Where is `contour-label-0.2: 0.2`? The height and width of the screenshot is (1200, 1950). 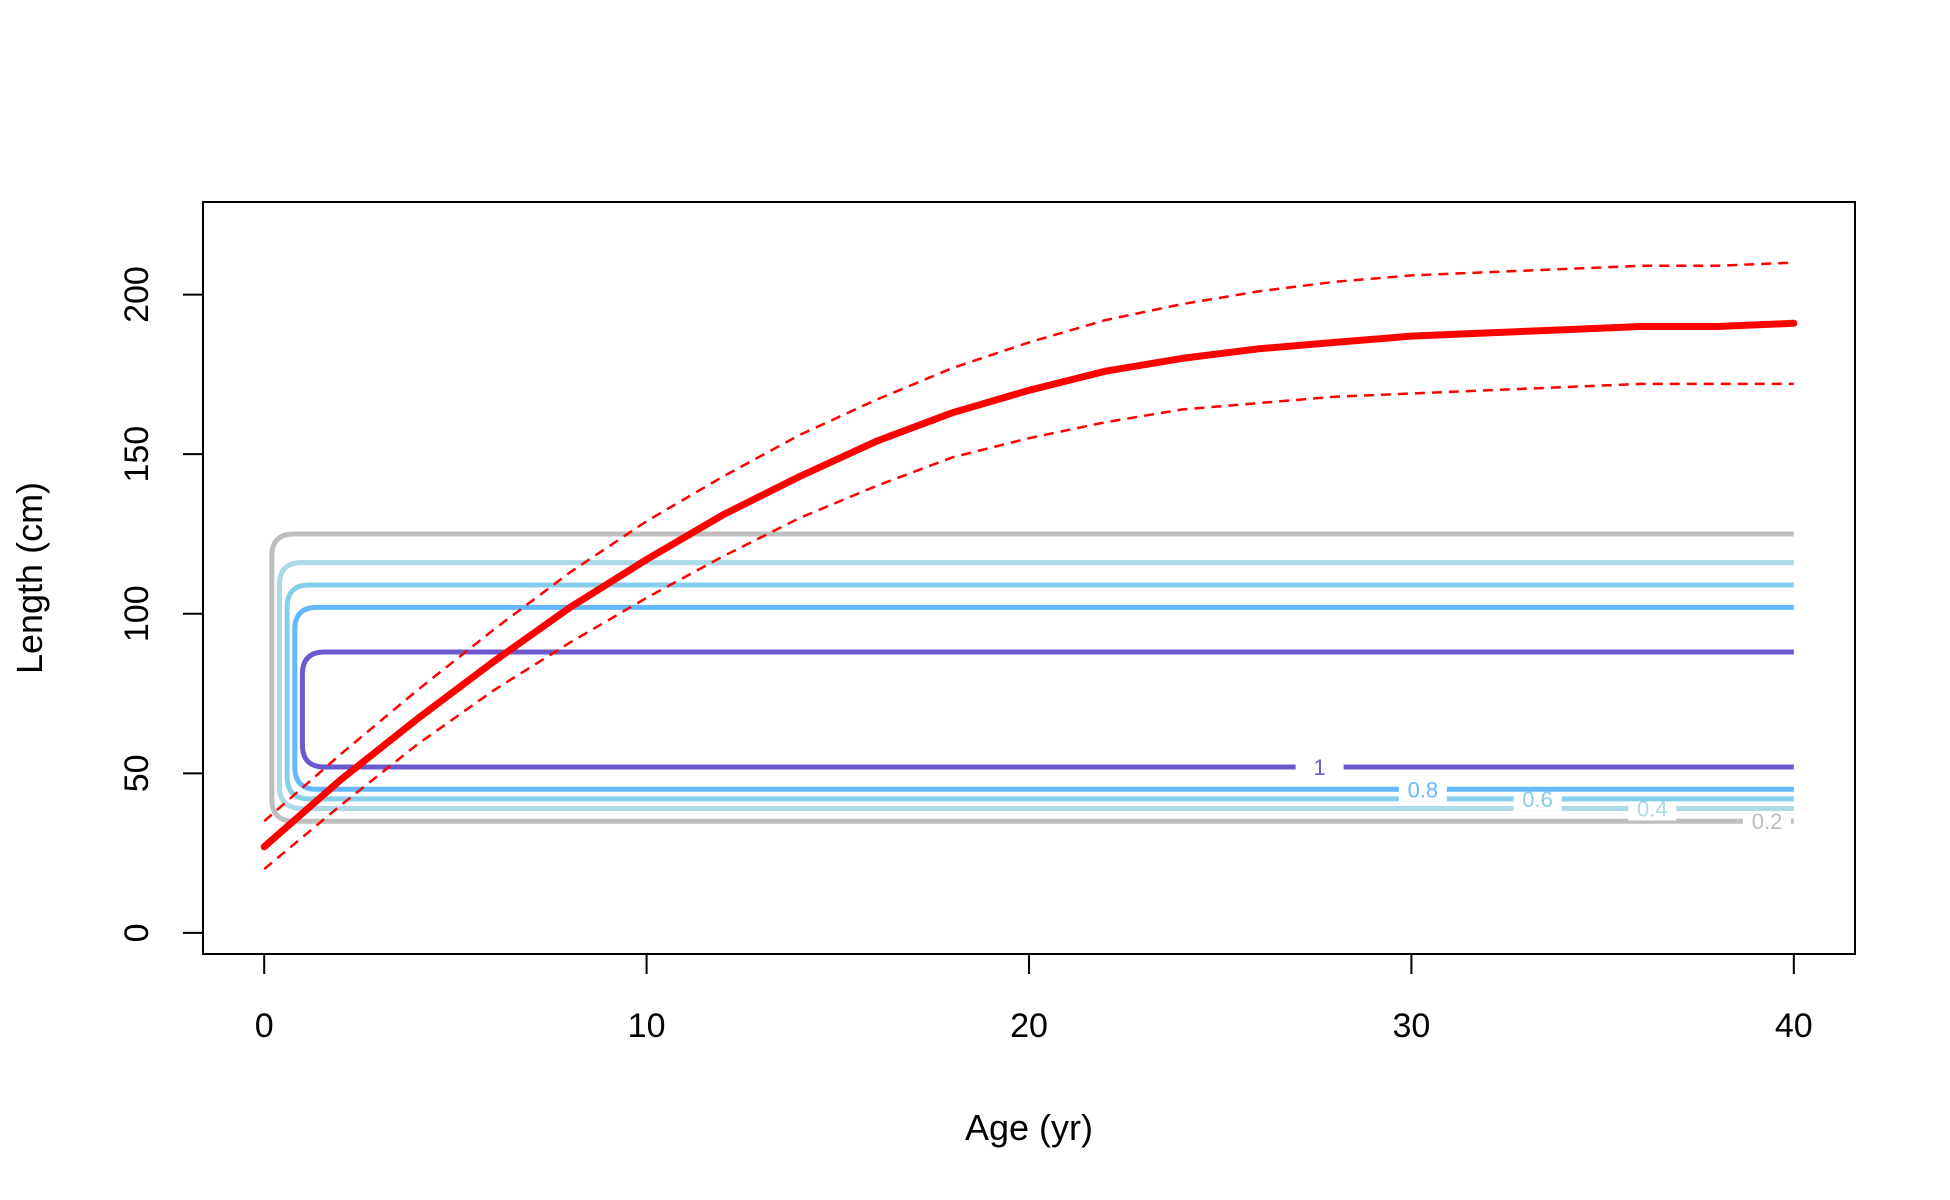 contour-label-0.2: 0.2 is located at coordinates (1767, 821).